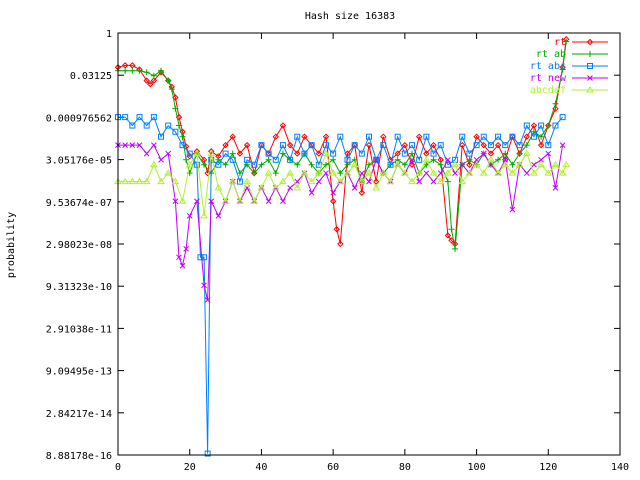 This screenshot has width=640, height=480. I want to click on x-tick-label: 80, so click(405, 467).